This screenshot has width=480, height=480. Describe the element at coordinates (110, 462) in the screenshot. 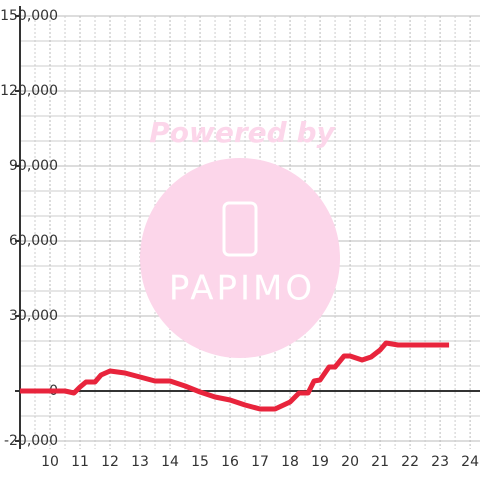

I see `x-tick-label: 12` at that location.